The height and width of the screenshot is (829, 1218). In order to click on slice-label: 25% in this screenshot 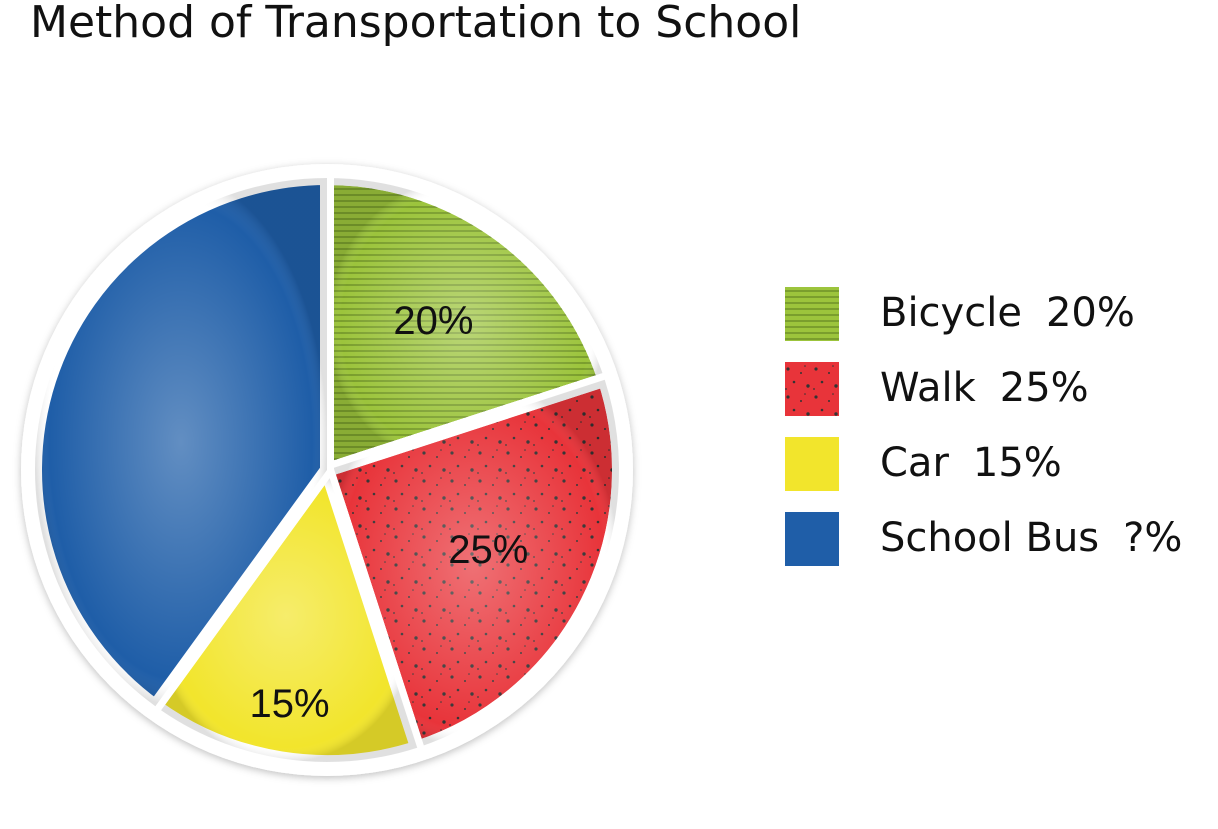, I will do `click(488, 550)`.